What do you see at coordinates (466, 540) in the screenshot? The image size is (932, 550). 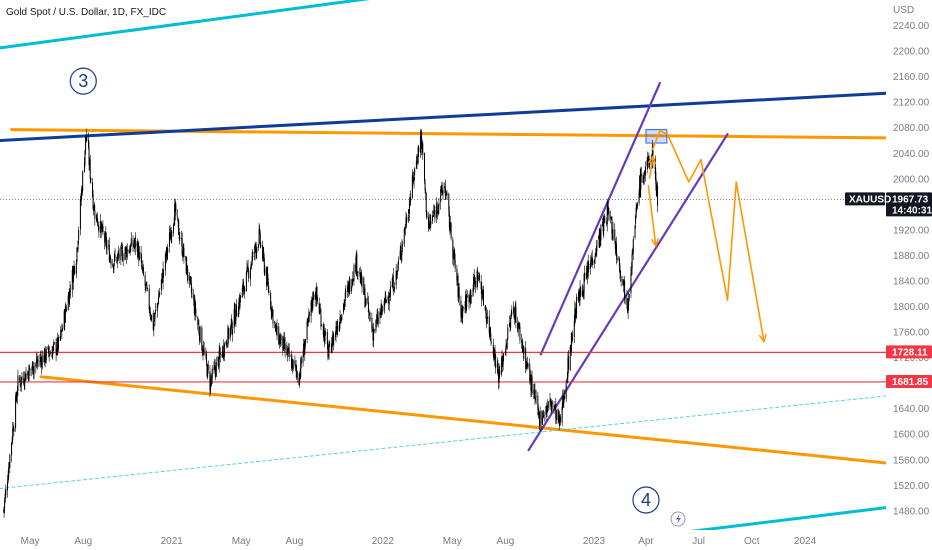 I see `time-axis` at bounding box center [466, 540].